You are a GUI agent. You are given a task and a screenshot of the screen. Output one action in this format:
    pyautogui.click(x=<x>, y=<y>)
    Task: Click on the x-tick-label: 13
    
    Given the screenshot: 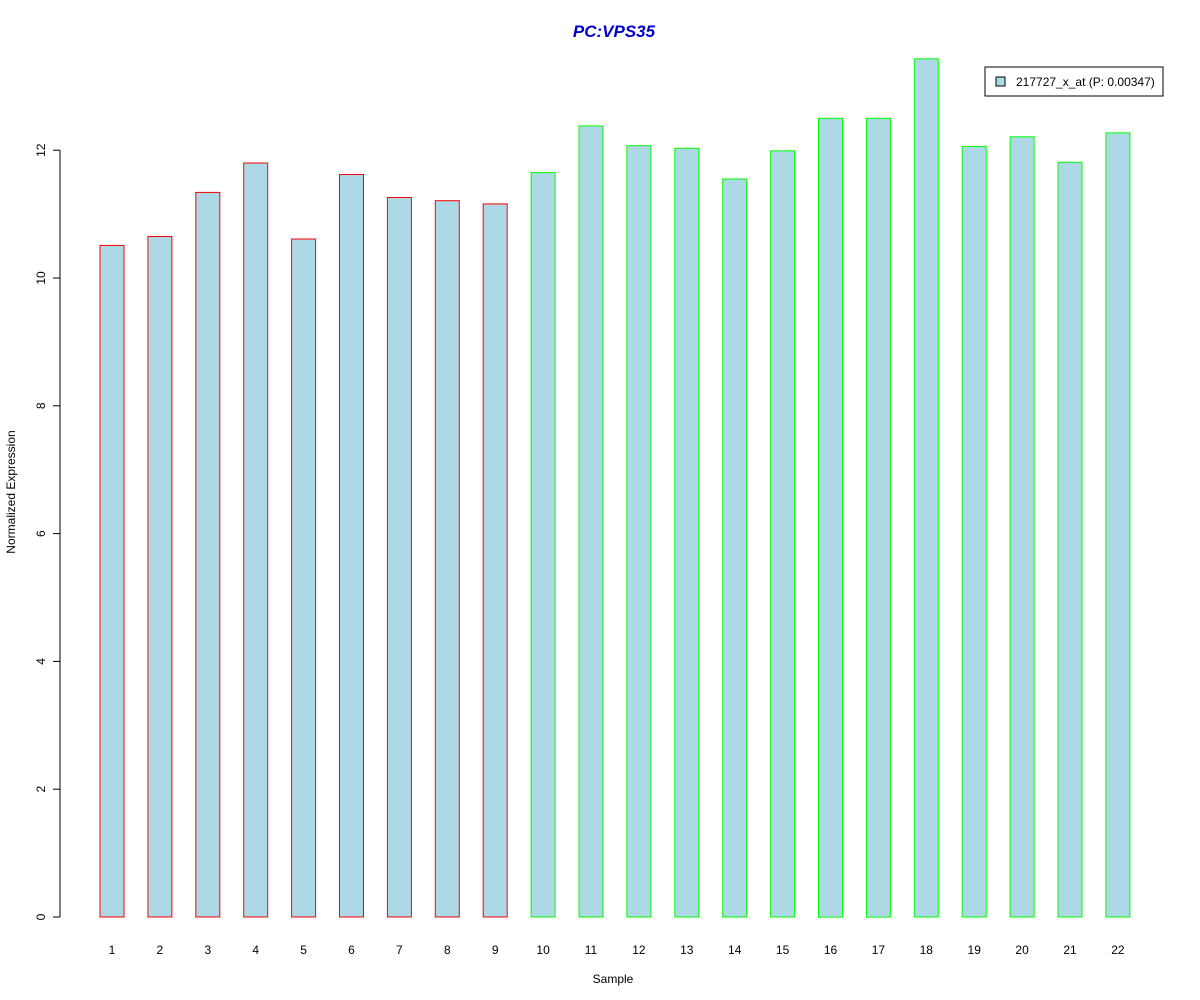 What is the action you would take?
    pyautogui.click(x=687, y=950)
    